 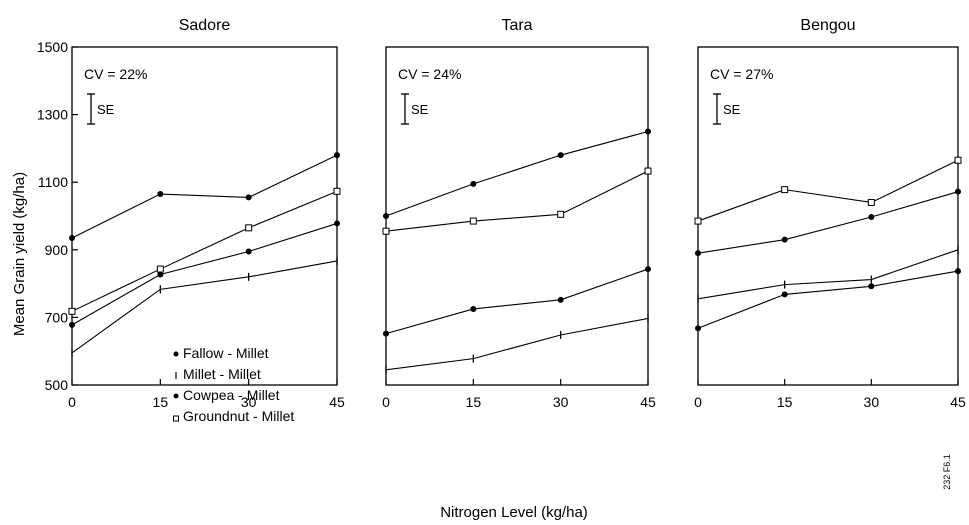 I want to click on legend-label: Cowpea - Millet, so click(x=231, y=395).